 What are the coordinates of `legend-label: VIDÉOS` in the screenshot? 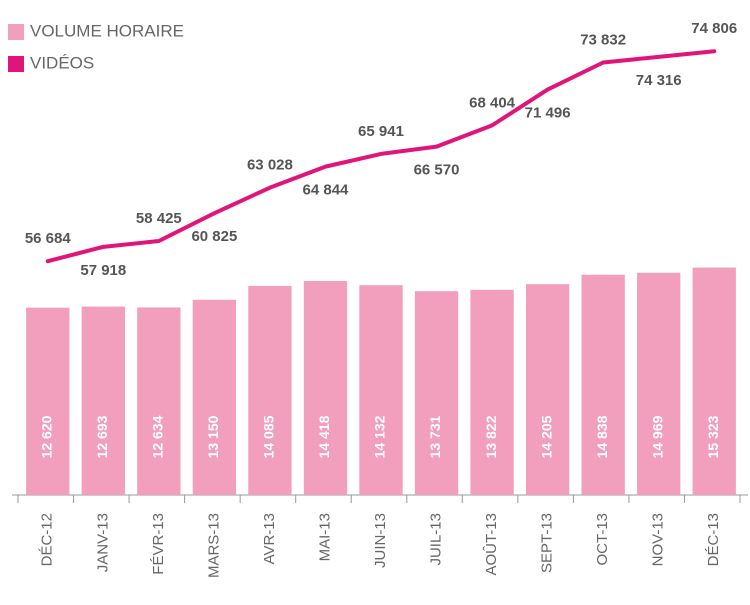 It's located at (62, 62).